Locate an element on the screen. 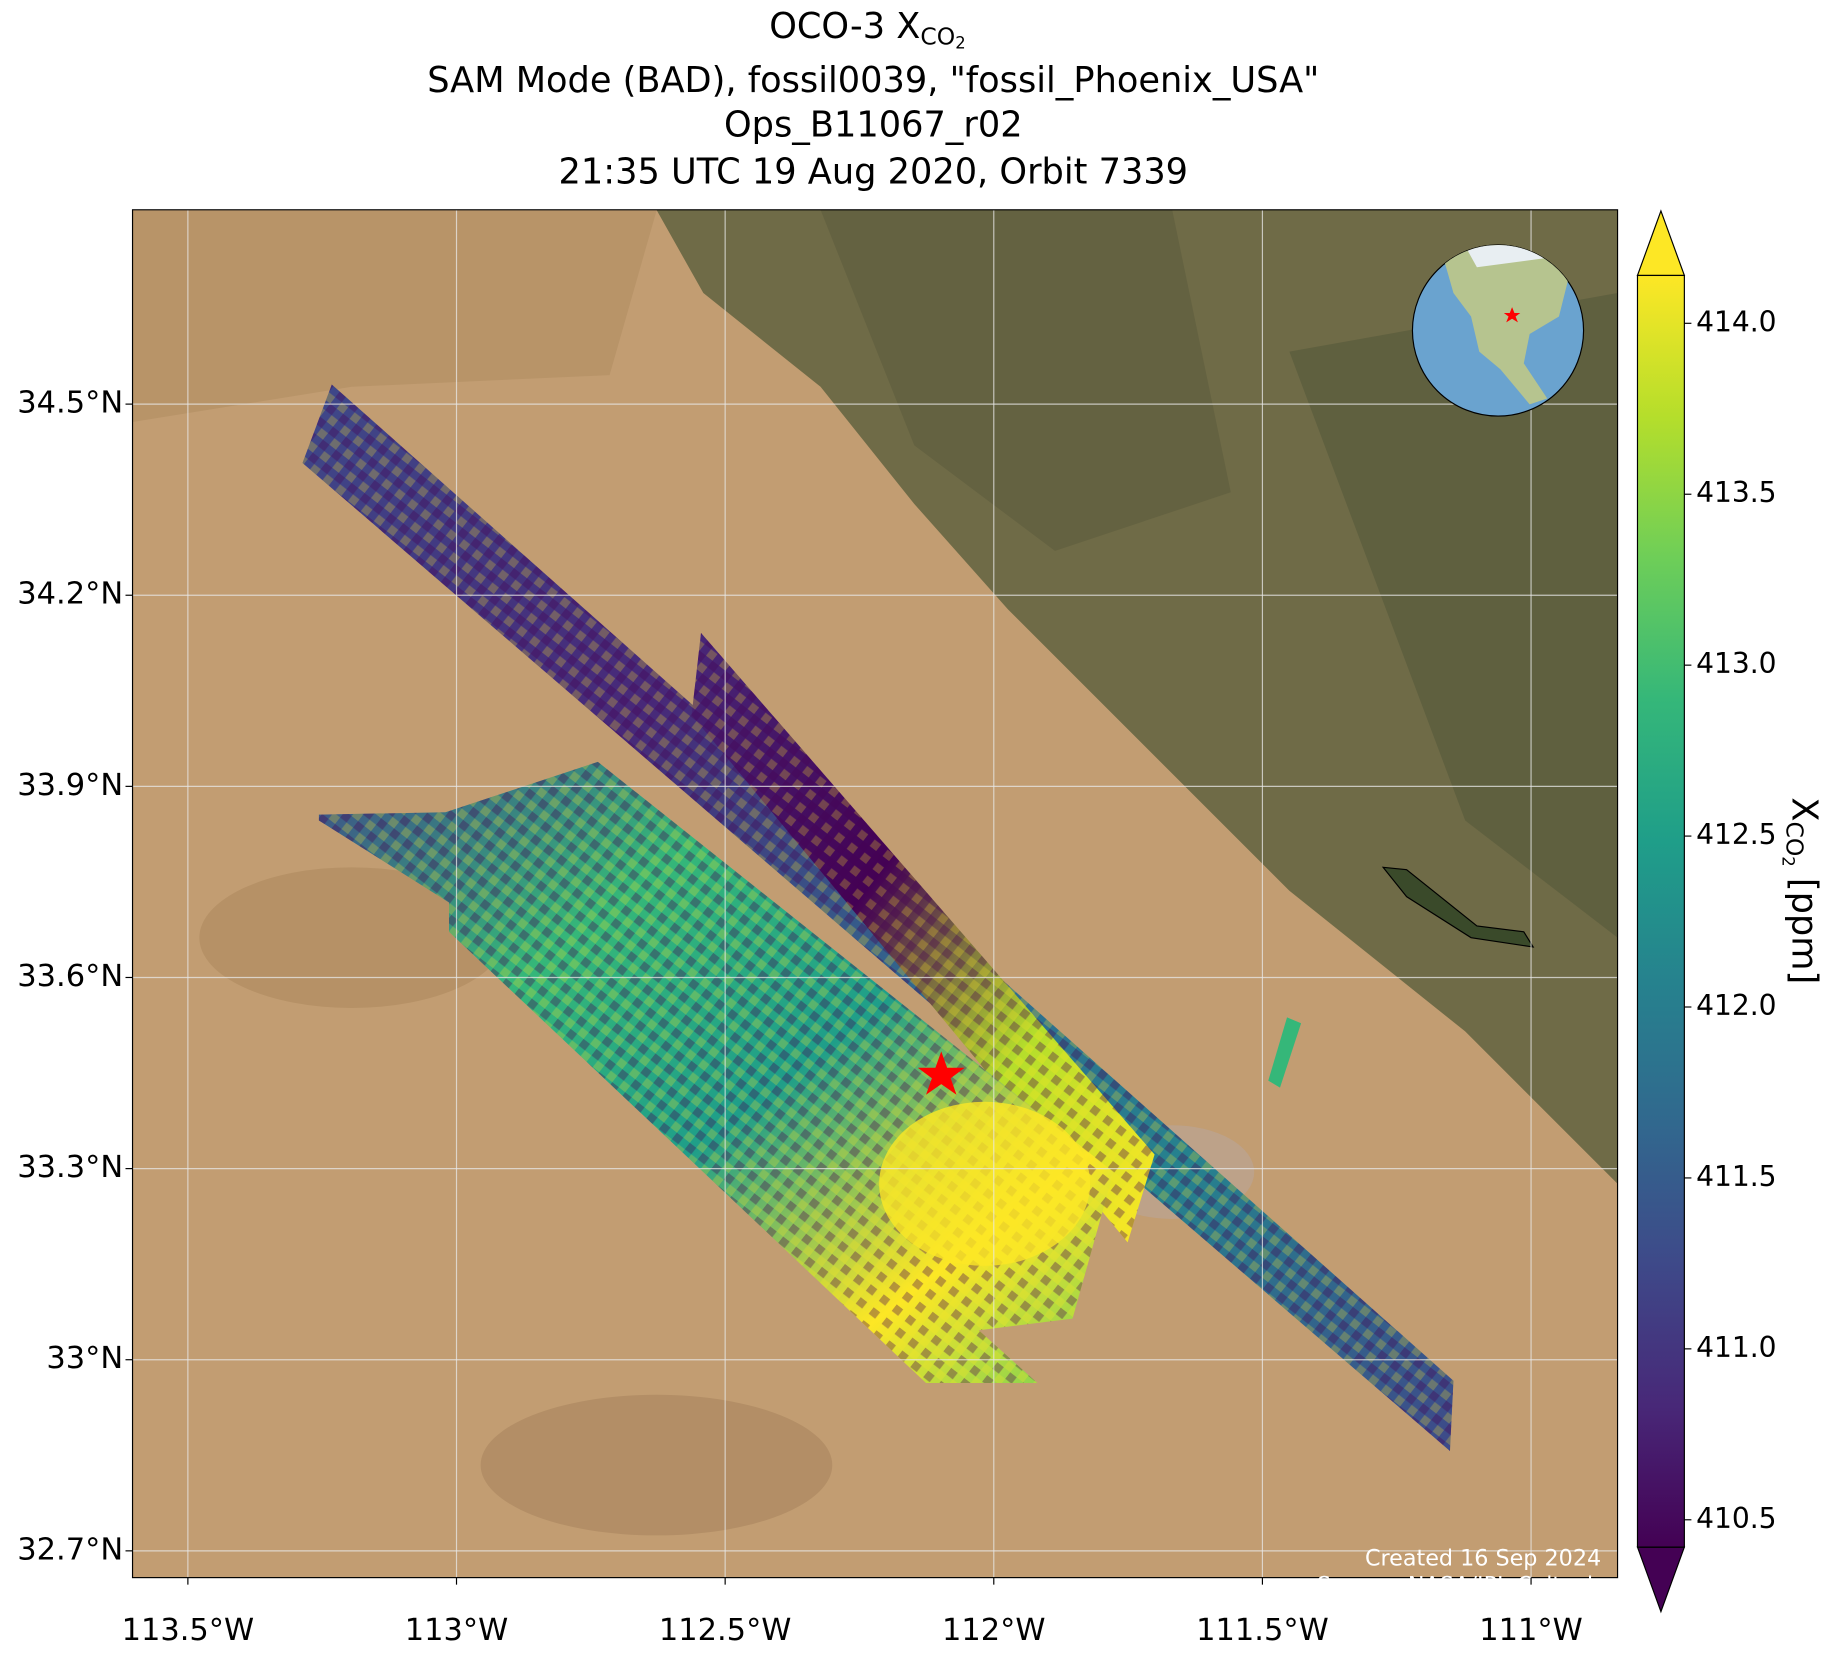  subtitle: Ops_B11067_r02 is located at coordinates (873, 125).